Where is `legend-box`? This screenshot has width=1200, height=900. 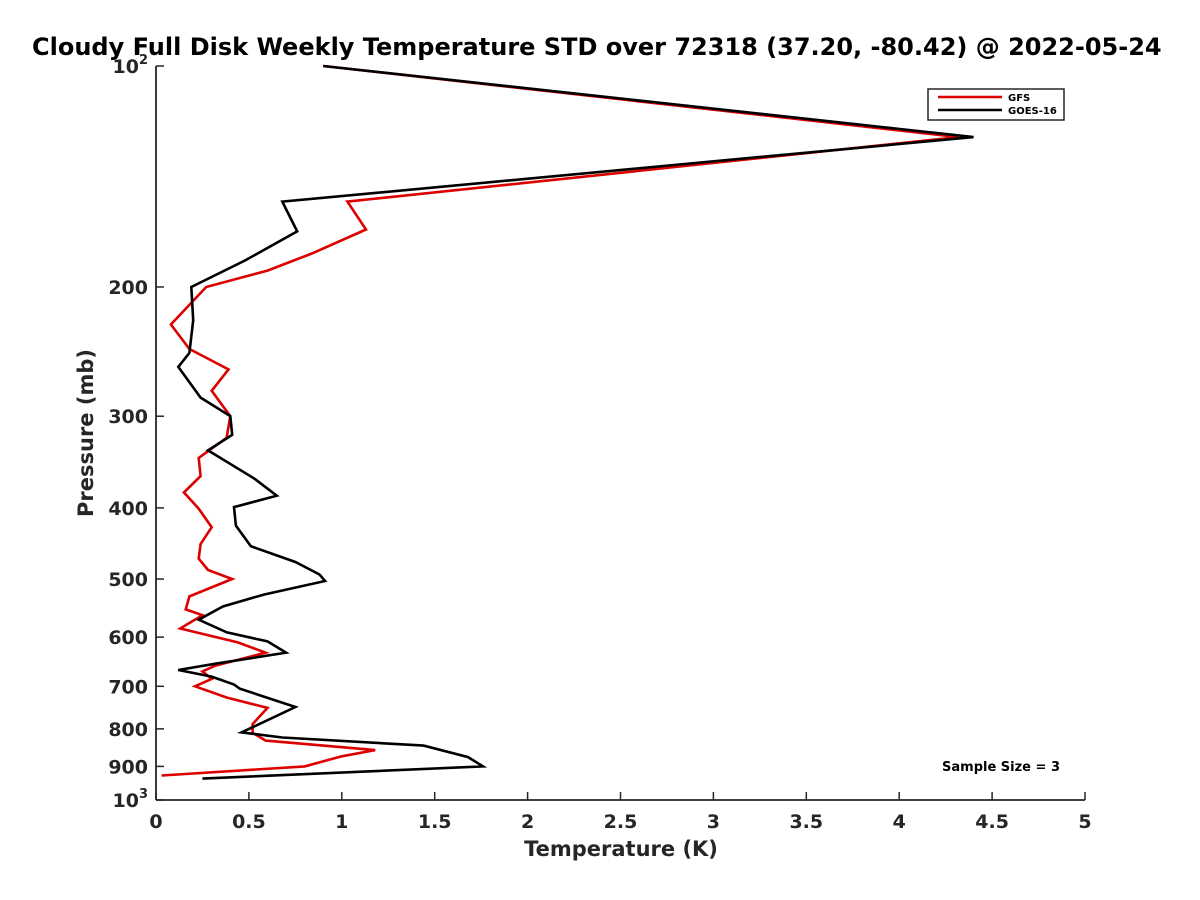
legend-box is located at coordinates (996, 104).